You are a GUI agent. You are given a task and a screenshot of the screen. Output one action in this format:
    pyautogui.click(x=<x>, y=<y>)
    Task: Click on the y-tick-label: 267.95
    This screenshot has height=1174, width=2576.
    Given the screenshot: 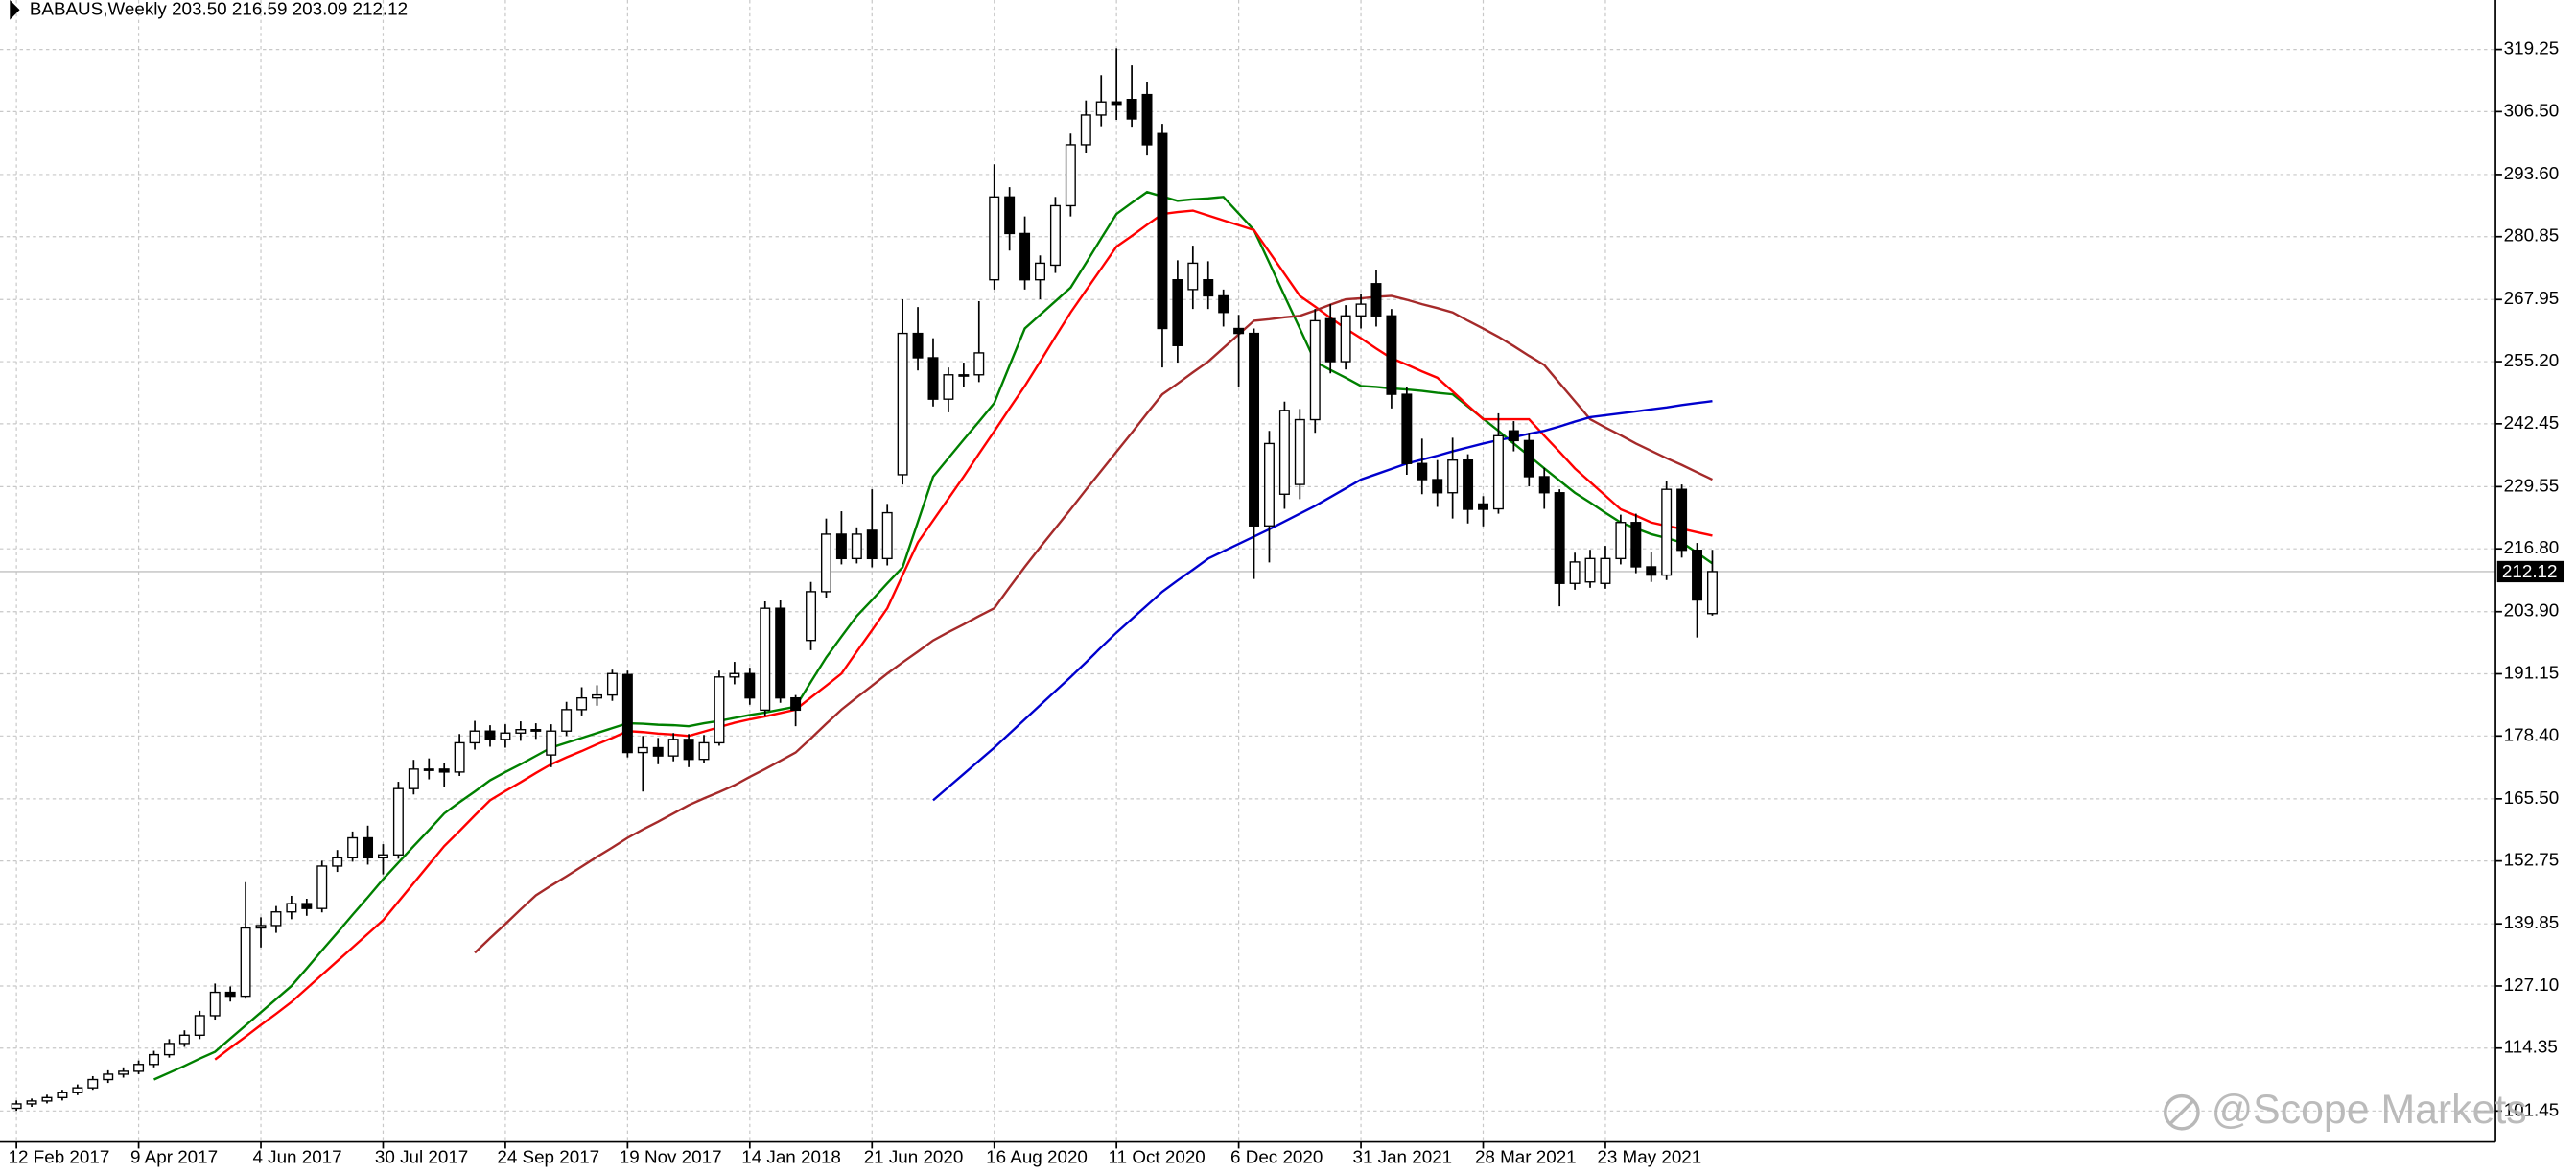 What is the action you would take?
    pyautogui.click(x=2532, y=298)
    